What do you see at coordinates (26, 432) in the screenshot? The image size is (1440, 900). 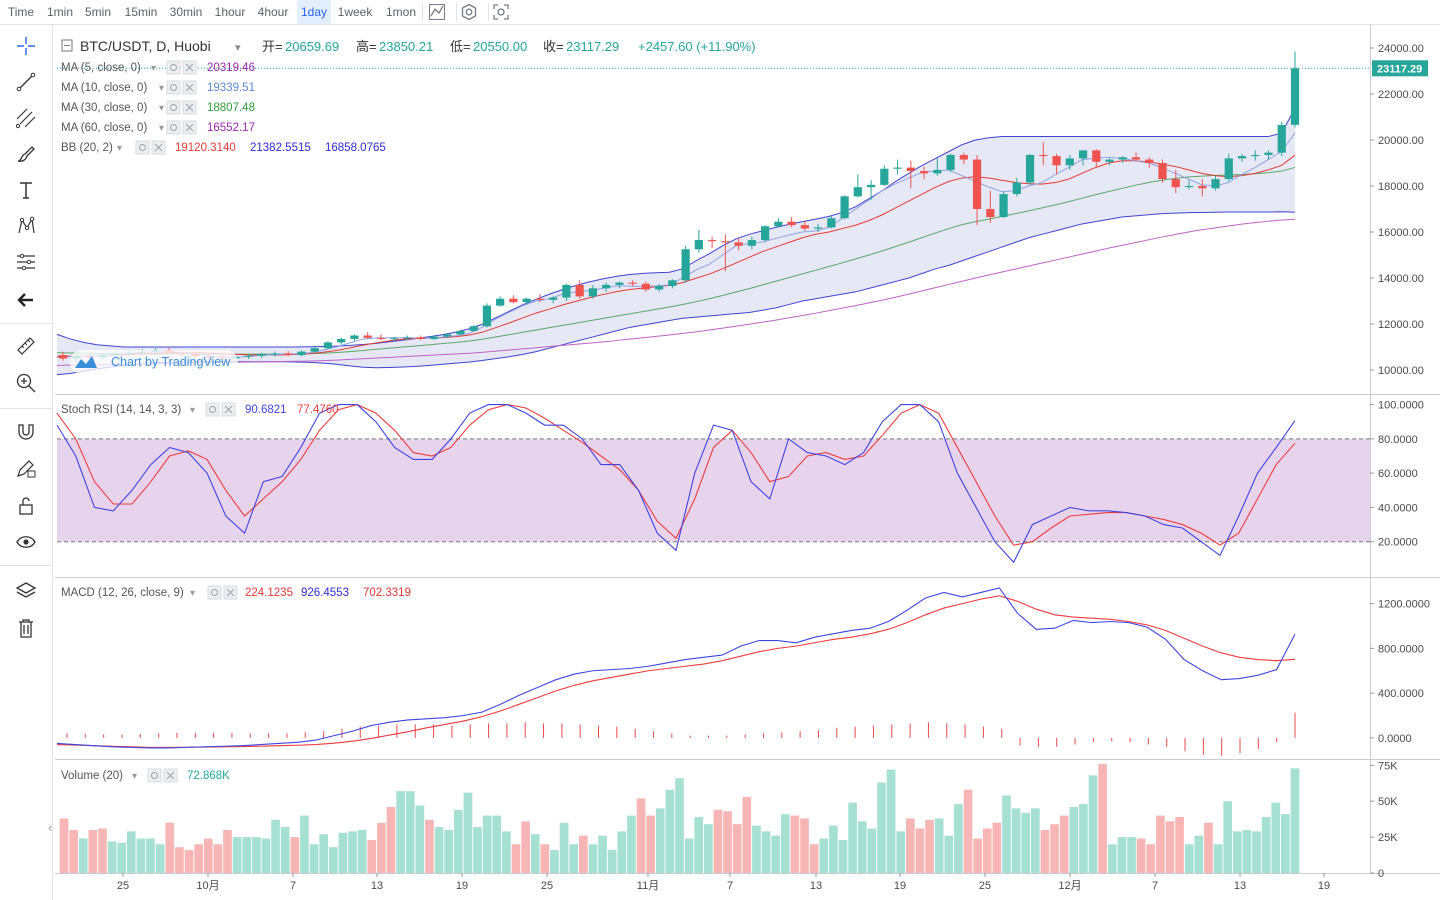 I see `magnet-icon` at bounding box center [26, 432].